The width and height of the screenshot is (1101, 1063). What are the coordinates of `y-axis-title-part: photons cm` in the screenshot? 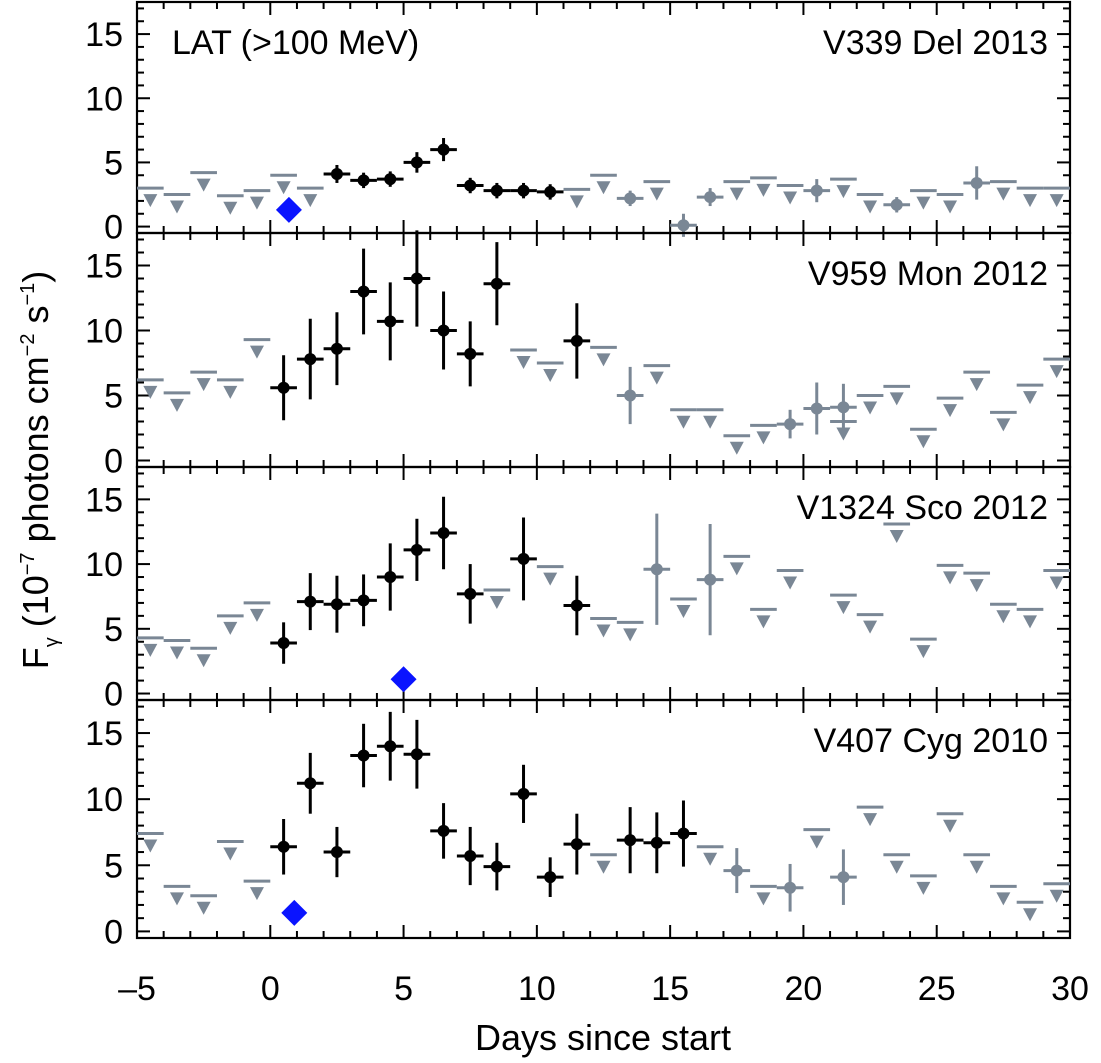 It's located at (35, 454).